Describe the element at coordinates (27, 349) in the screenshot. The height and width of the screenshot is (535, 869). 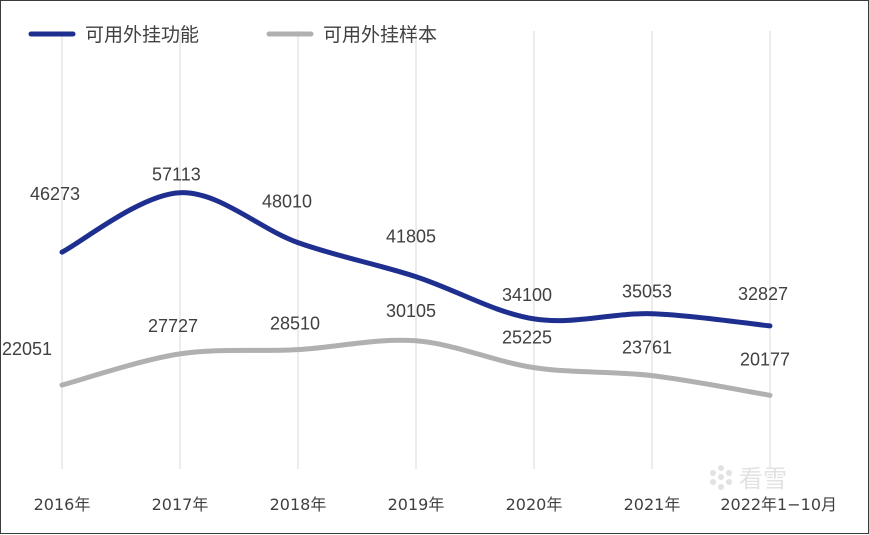
I see `data-label-s2-p1: 22051` at that location.